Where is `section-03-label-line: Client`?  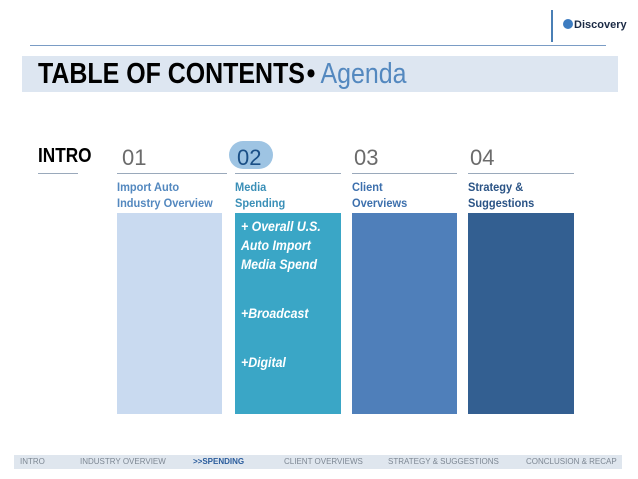 section-03-label-line: Client is located at coordinates (367, 187).